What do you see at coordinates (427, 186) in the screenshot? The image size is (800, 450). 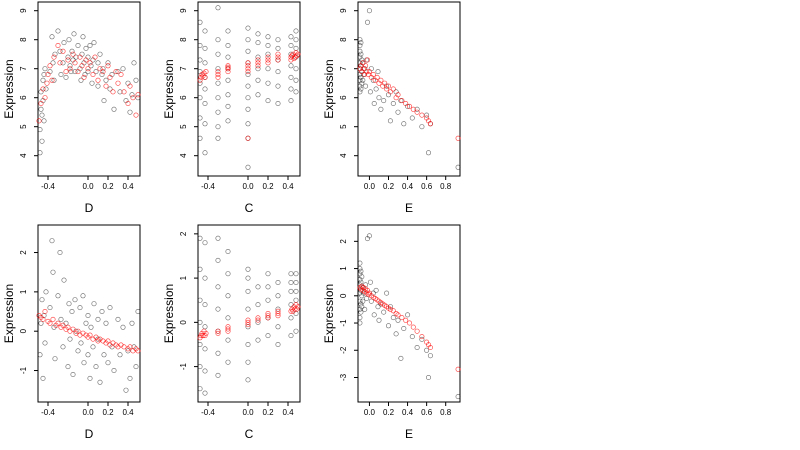 I see `x-tick-label: 0.6` at bounding box center [427, 186].